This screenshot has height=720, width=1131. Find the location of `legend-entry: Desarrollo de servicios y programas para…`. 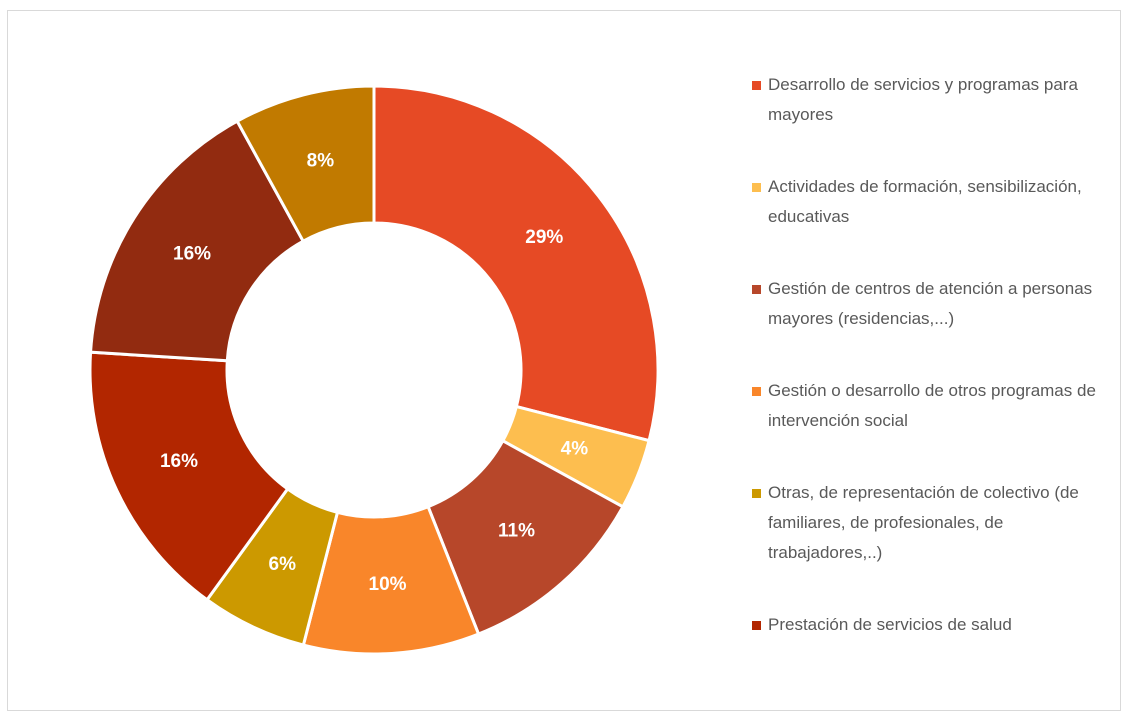

legend-entry: Desarrollo de servicios y programas para… is located at coordinates (927, 100).